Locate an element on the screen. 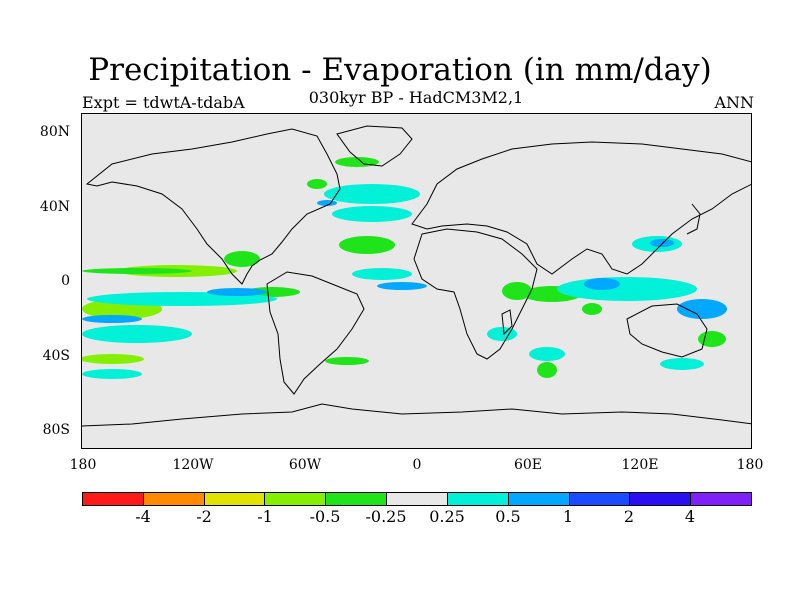  north-america-coast is located at coordinates (213, 206).